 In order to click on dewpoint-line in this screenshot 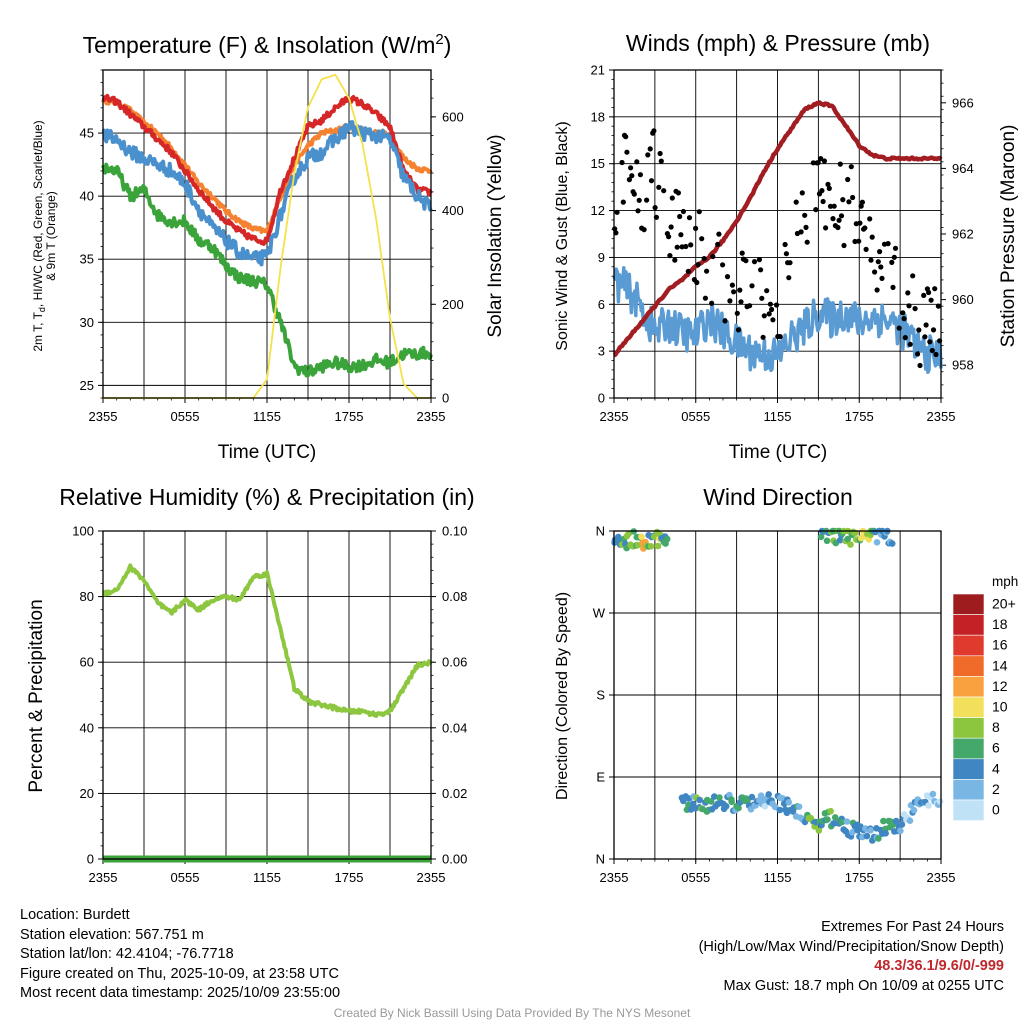, I will do `click(267, 270)`.